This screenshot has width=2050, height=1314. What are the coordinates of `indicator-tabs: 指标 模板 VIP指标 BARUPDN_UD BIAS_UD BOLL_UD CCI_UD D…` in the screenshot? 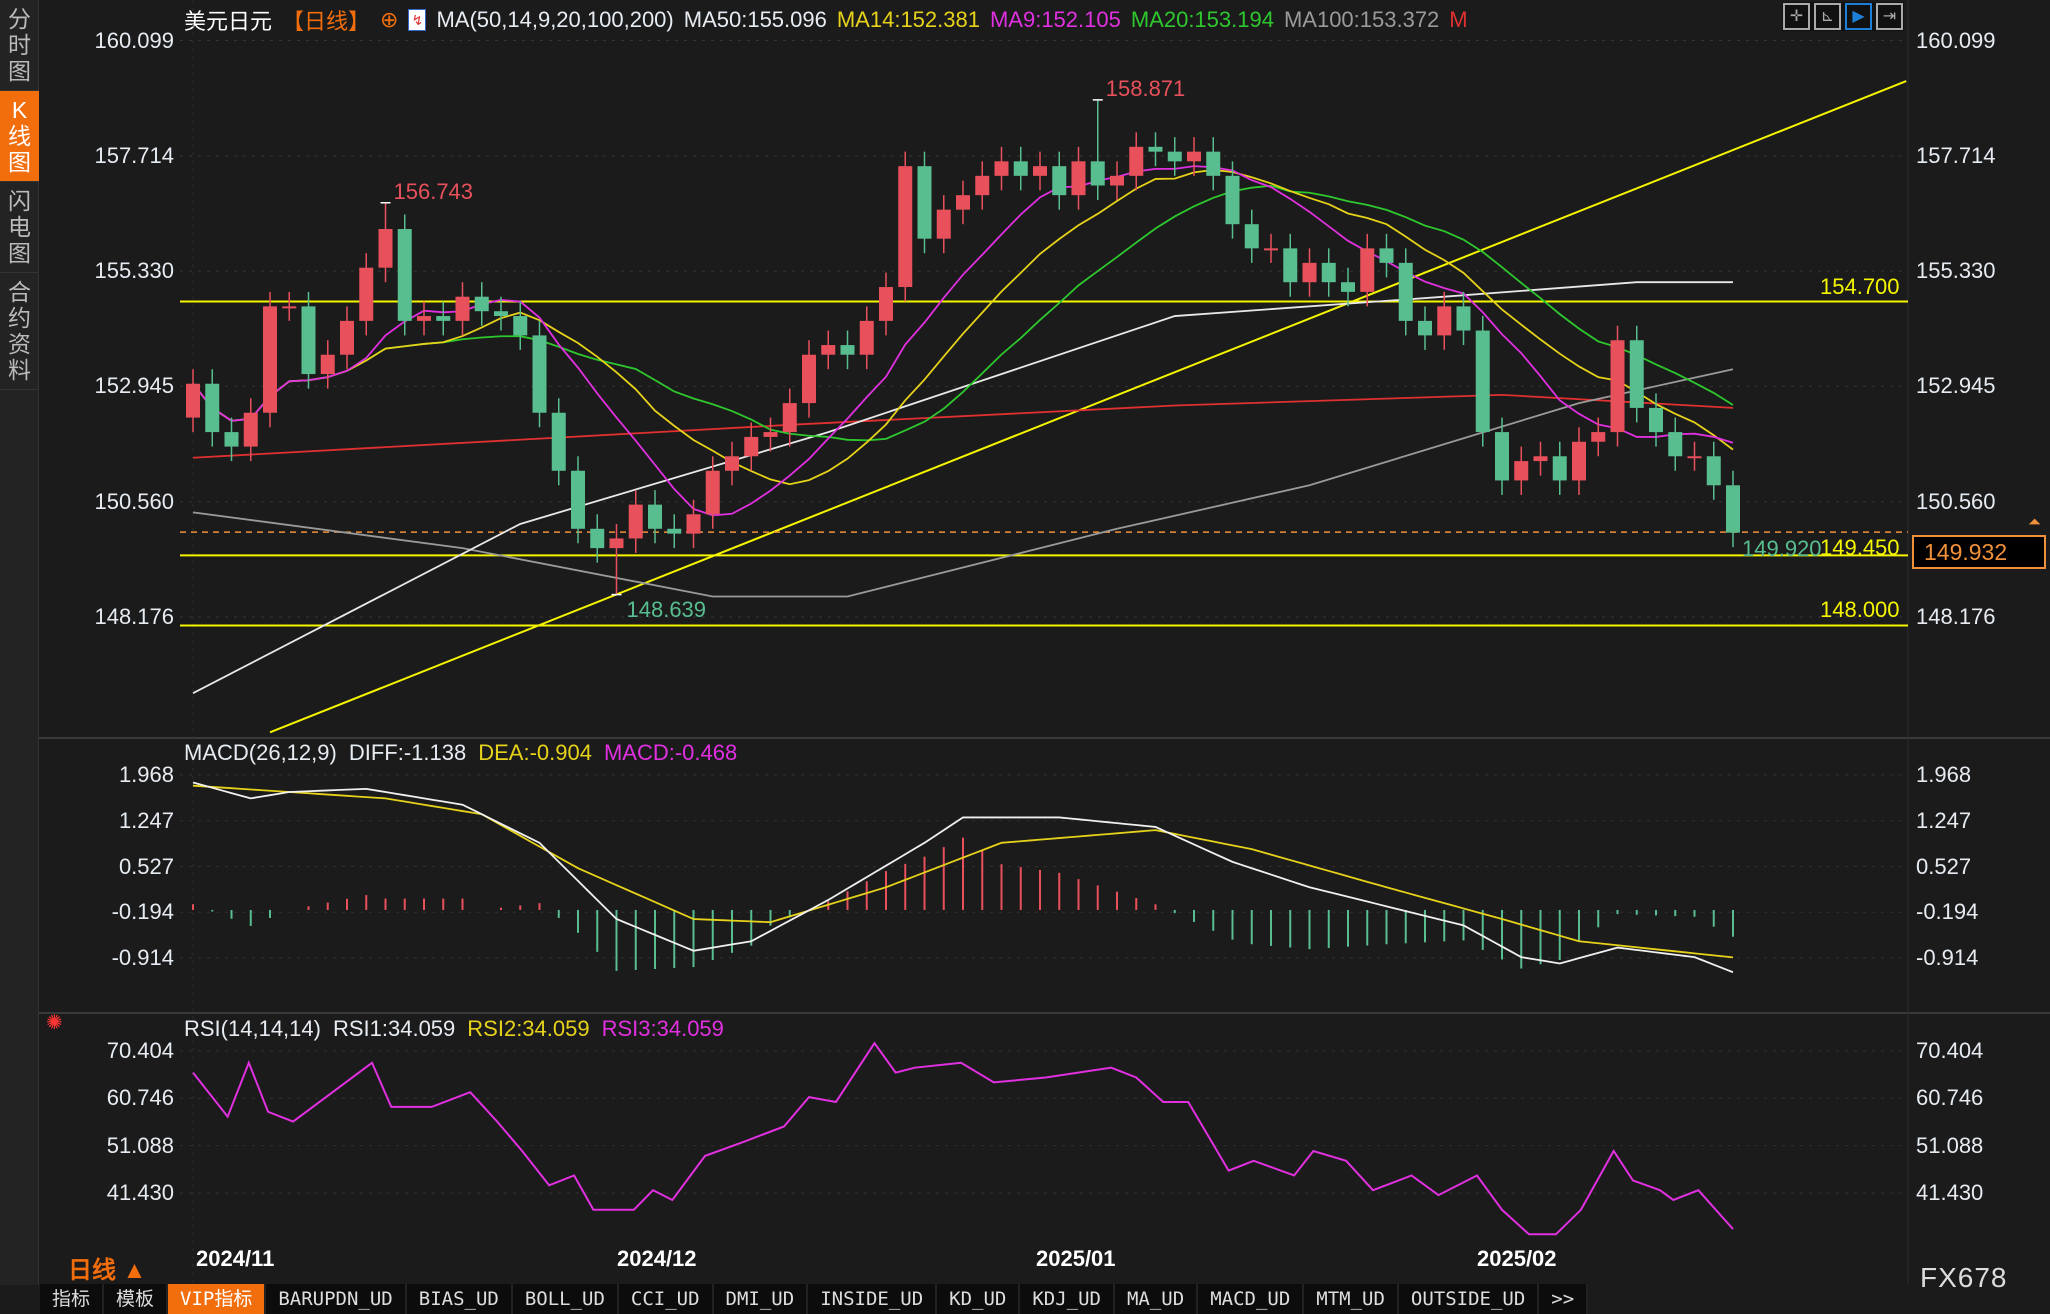 It's located at (814, 1299).